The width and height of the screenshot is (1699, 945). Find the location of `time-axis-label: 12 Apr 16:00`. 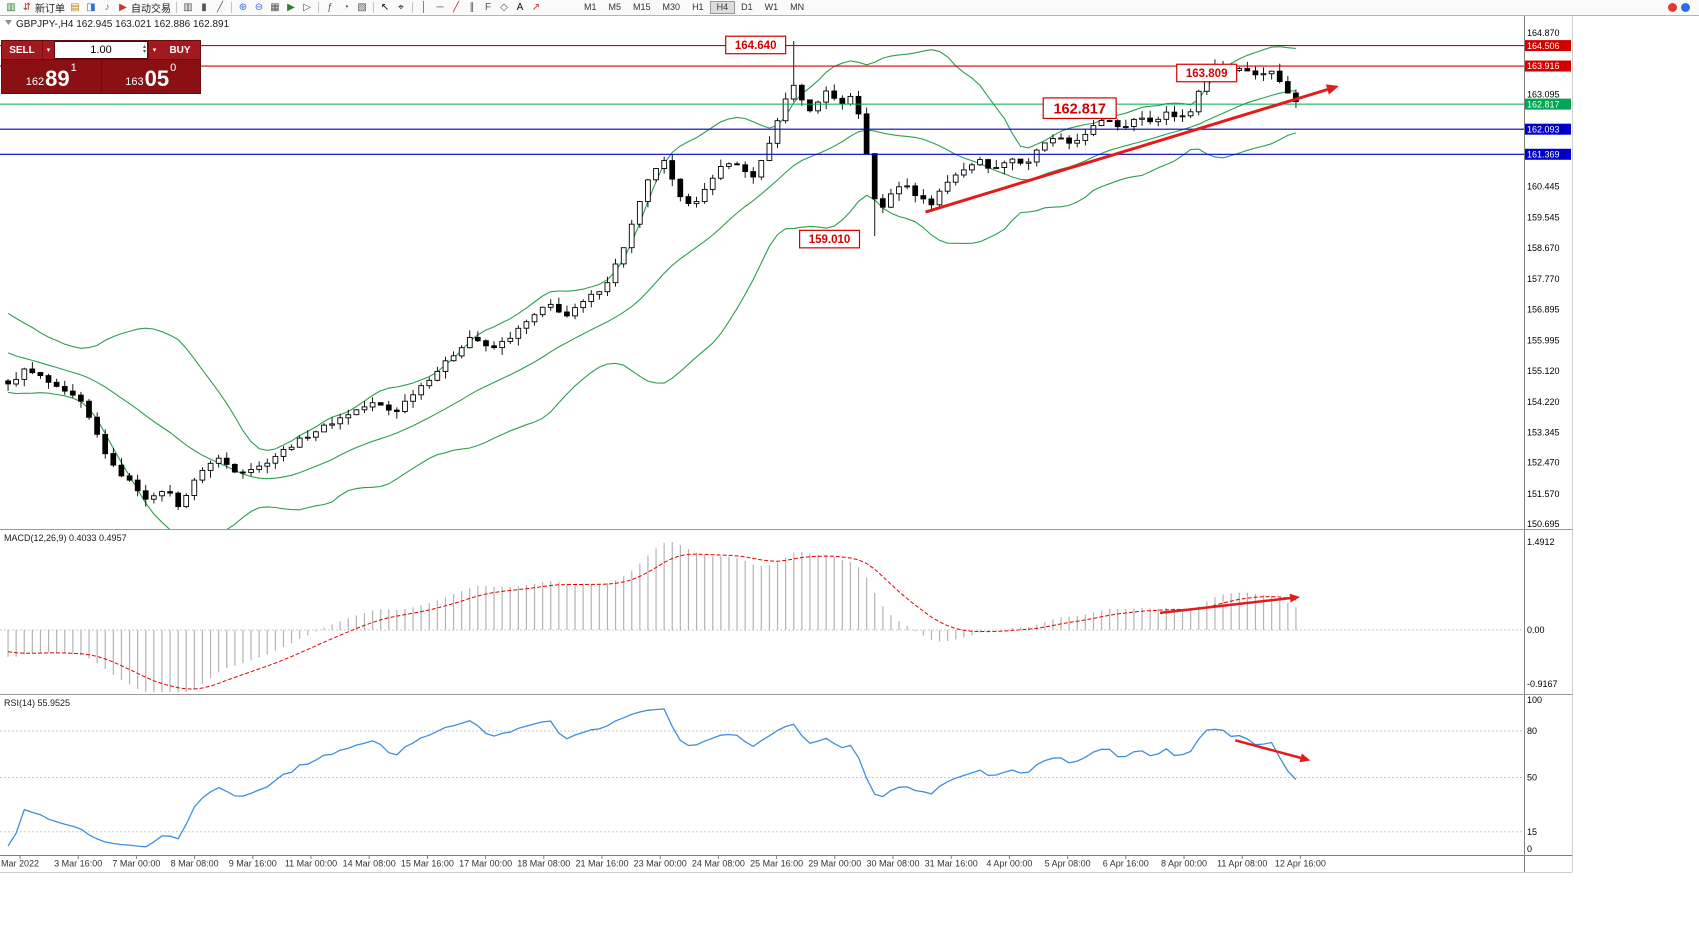

time-axis-label: 12 Apr 16:00 is located at coordinates (1300, 864).